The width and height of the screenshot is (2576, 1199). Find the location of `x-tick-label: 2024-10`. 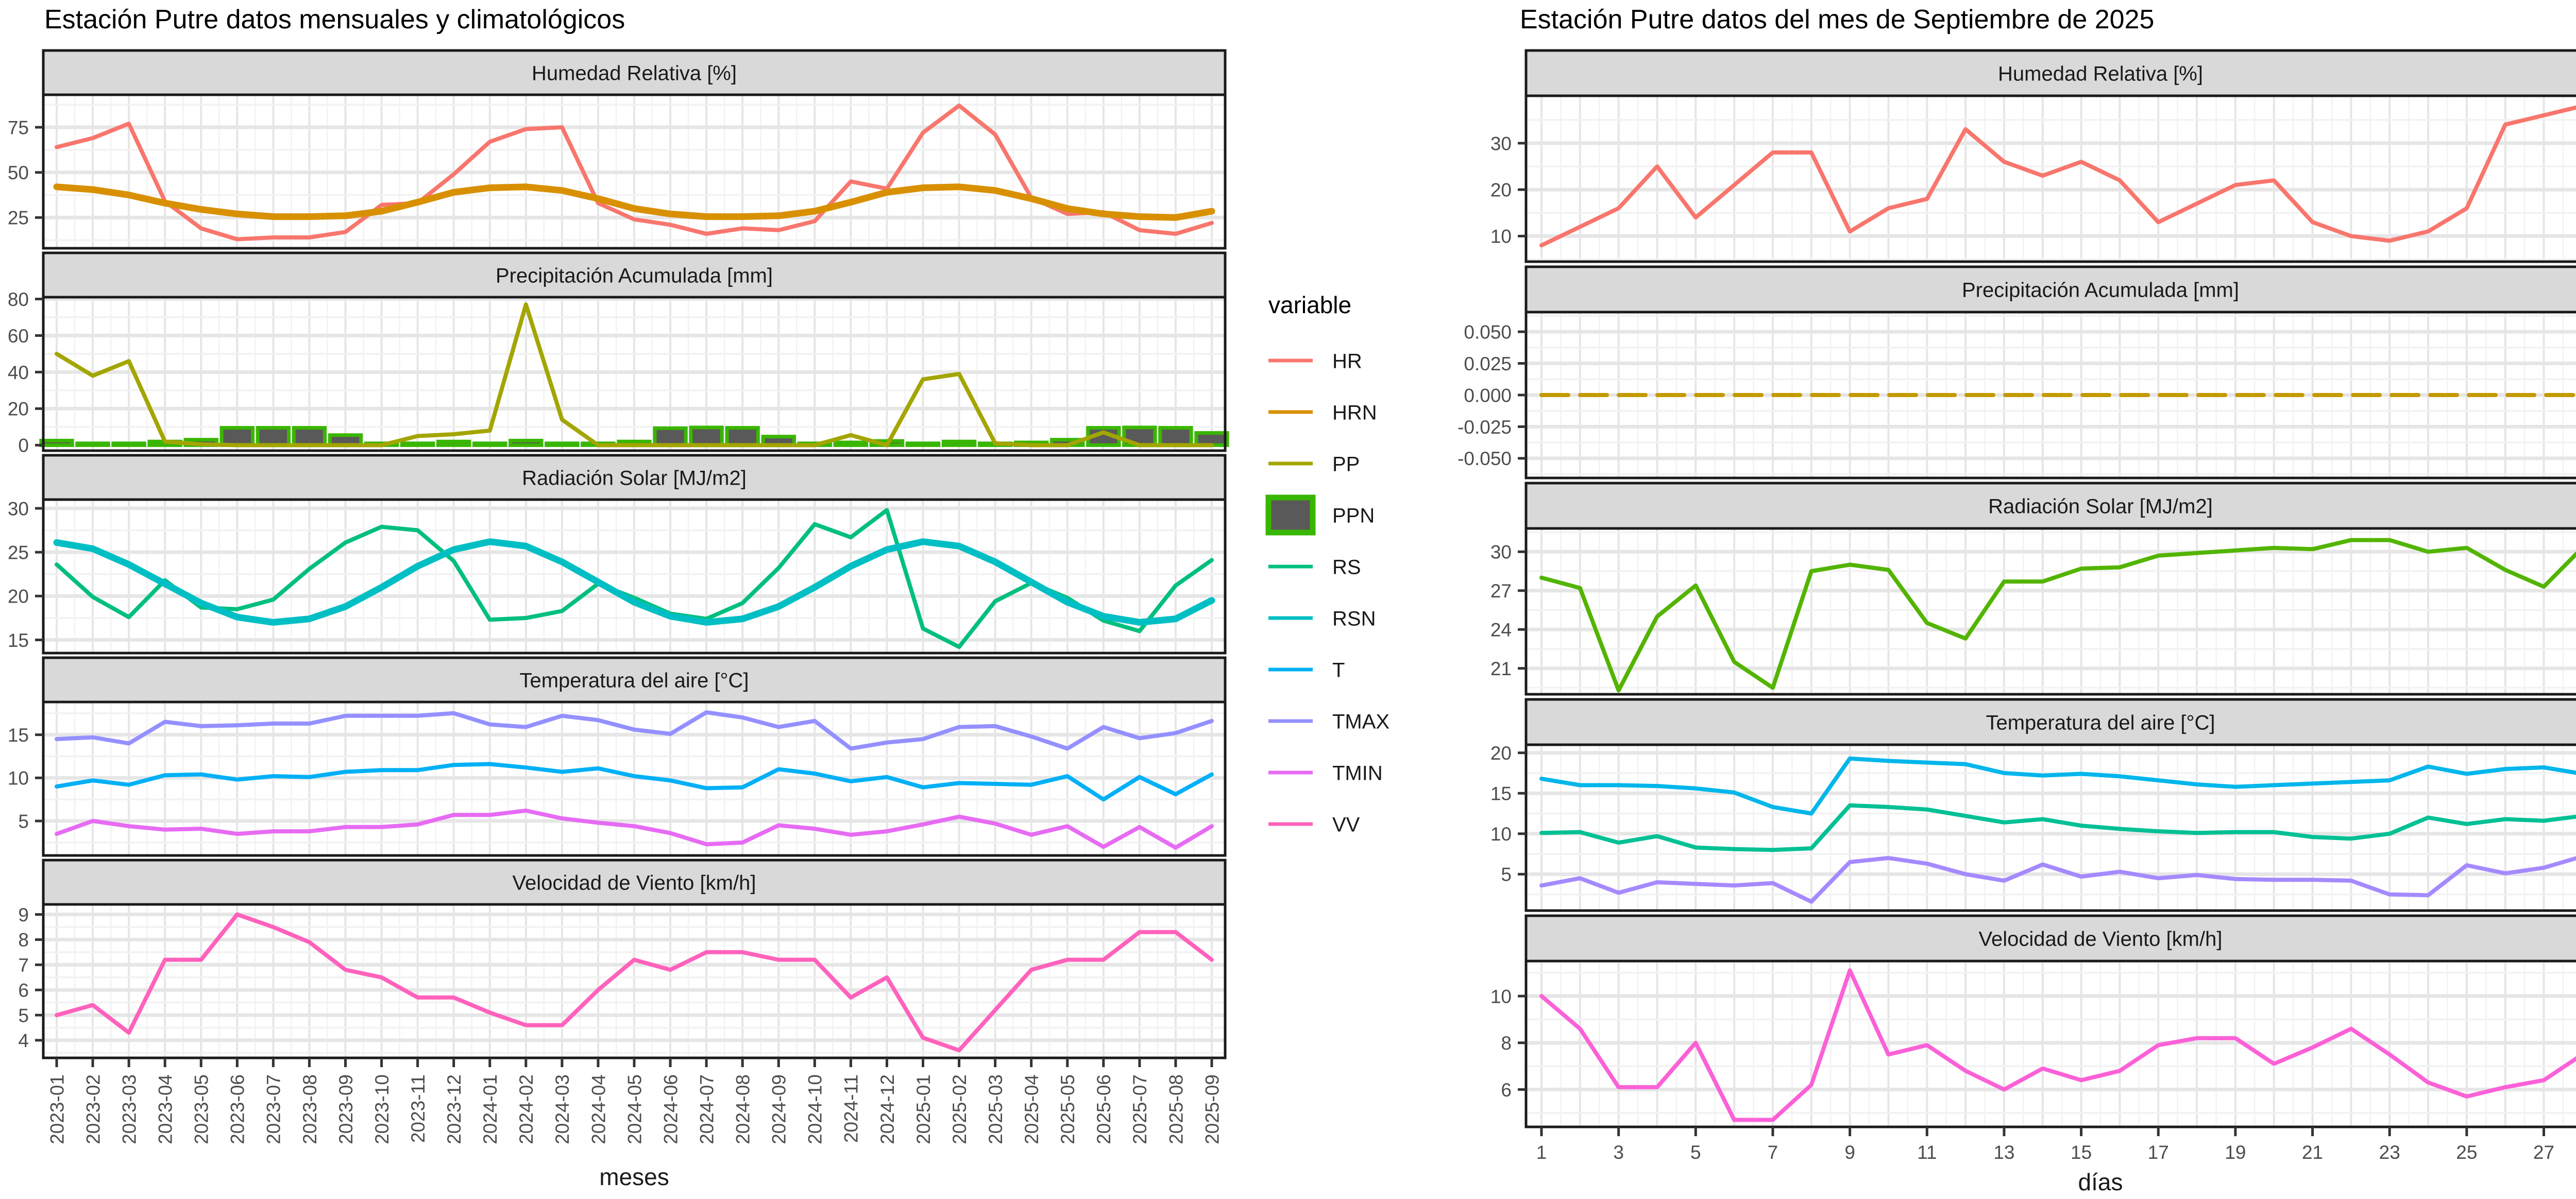

x-tick-label: 2024-10 is located at coordinates (815, 1109).